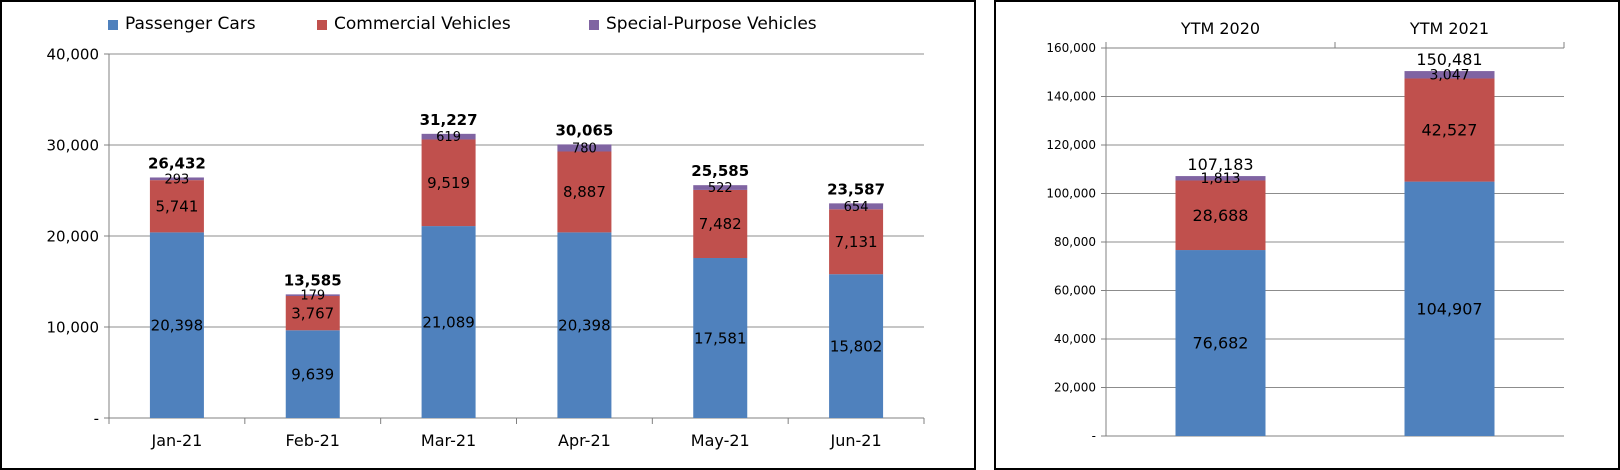 The width and height of the screenshot is (1620, 470). I want to click on x-category-label: Feb-21, so click(313, 440).